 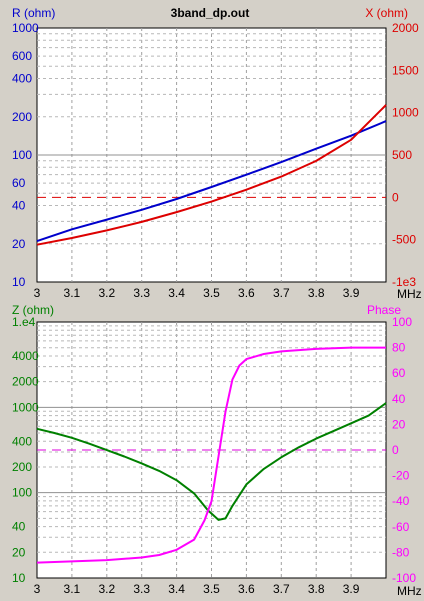 I want to click on freq-axis-tick-labels-top: 3 3.1 3.2 3.3 3.4 3.5 3.6 3.7 3.8 3.9, so click(x=197, y=293).